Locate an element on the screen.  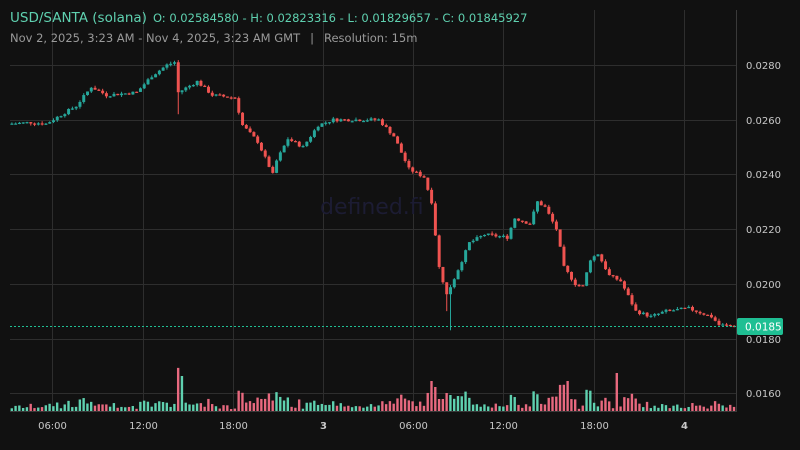
price-tick-label: 0.0220 is located at coordinates (763, 230).